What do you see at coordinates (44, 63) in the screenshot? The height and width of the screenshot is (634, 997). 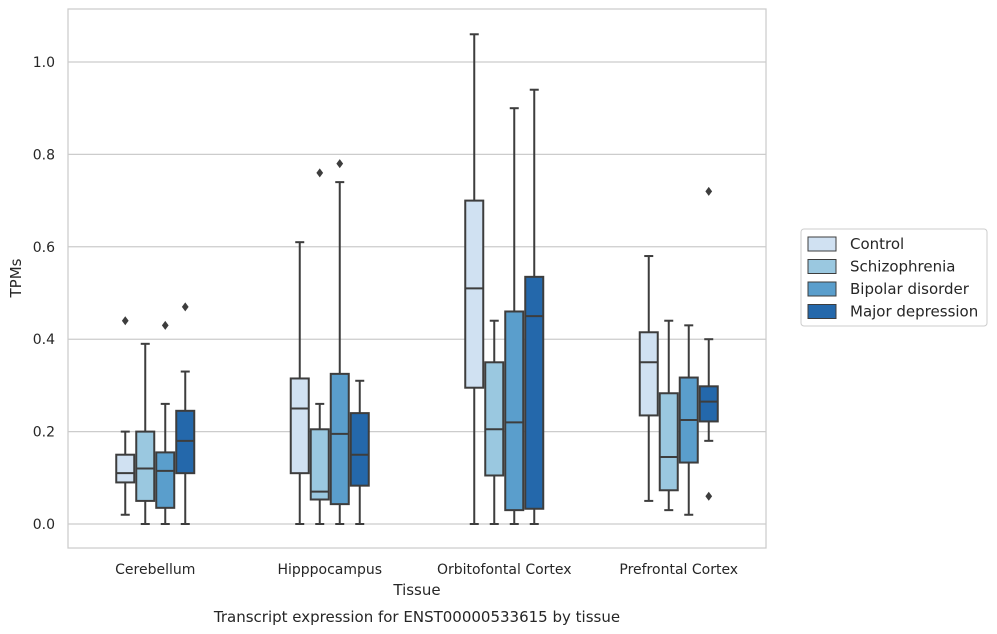 I see `y-tick-label: 1.0` at bounding box center [44, 63].